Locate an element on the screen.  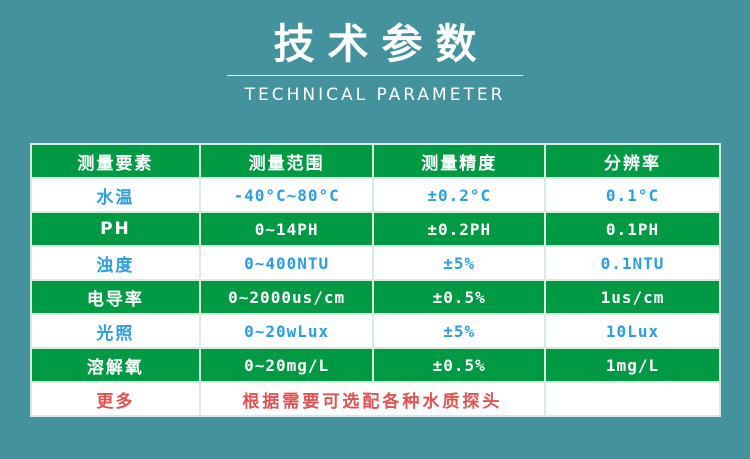
page-title: 技术参数 is located at coordinates (381, 44).